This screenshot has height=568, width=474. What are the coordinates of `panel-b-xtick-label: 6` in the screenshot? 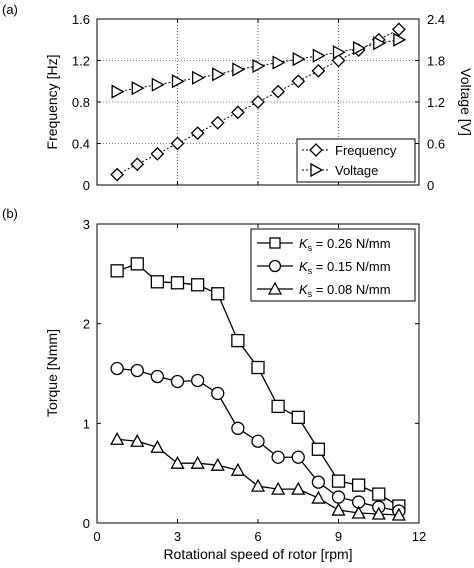 It's located at (257, 536).